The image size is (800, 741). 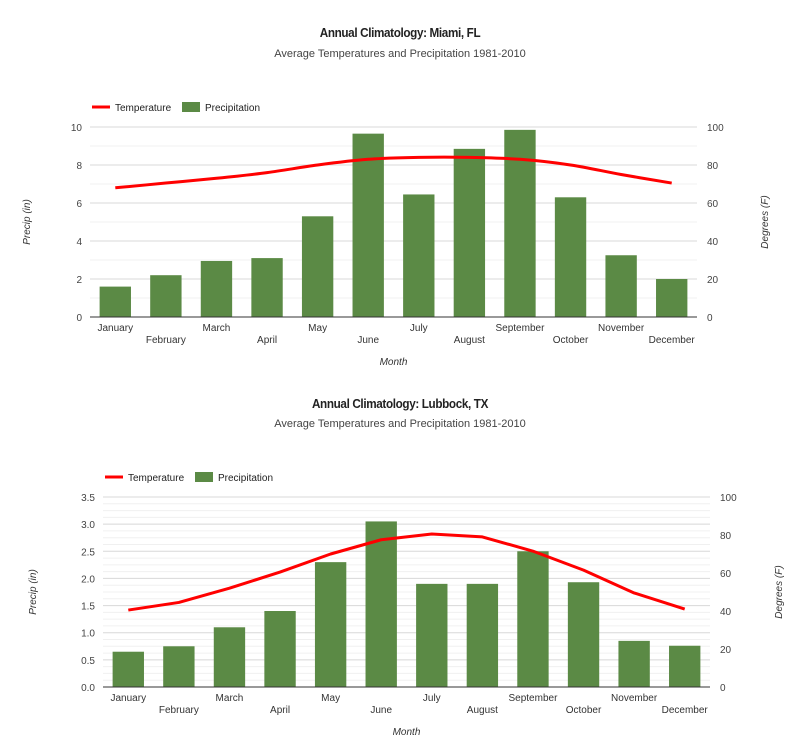 What do you see at coordinates (88, 579) in the screenshot?
I see `left-tick-label: 2.0` at bounding box center [88, 579].